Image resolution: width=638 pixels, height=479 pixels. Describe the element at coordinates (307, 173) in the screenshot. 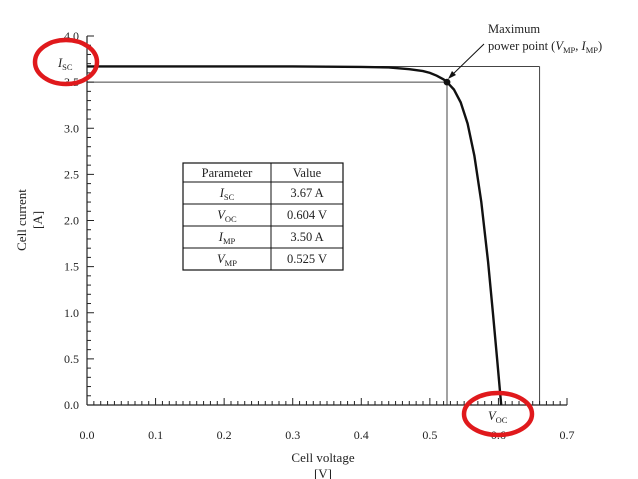

I see `table-header-value: Value` at that location.